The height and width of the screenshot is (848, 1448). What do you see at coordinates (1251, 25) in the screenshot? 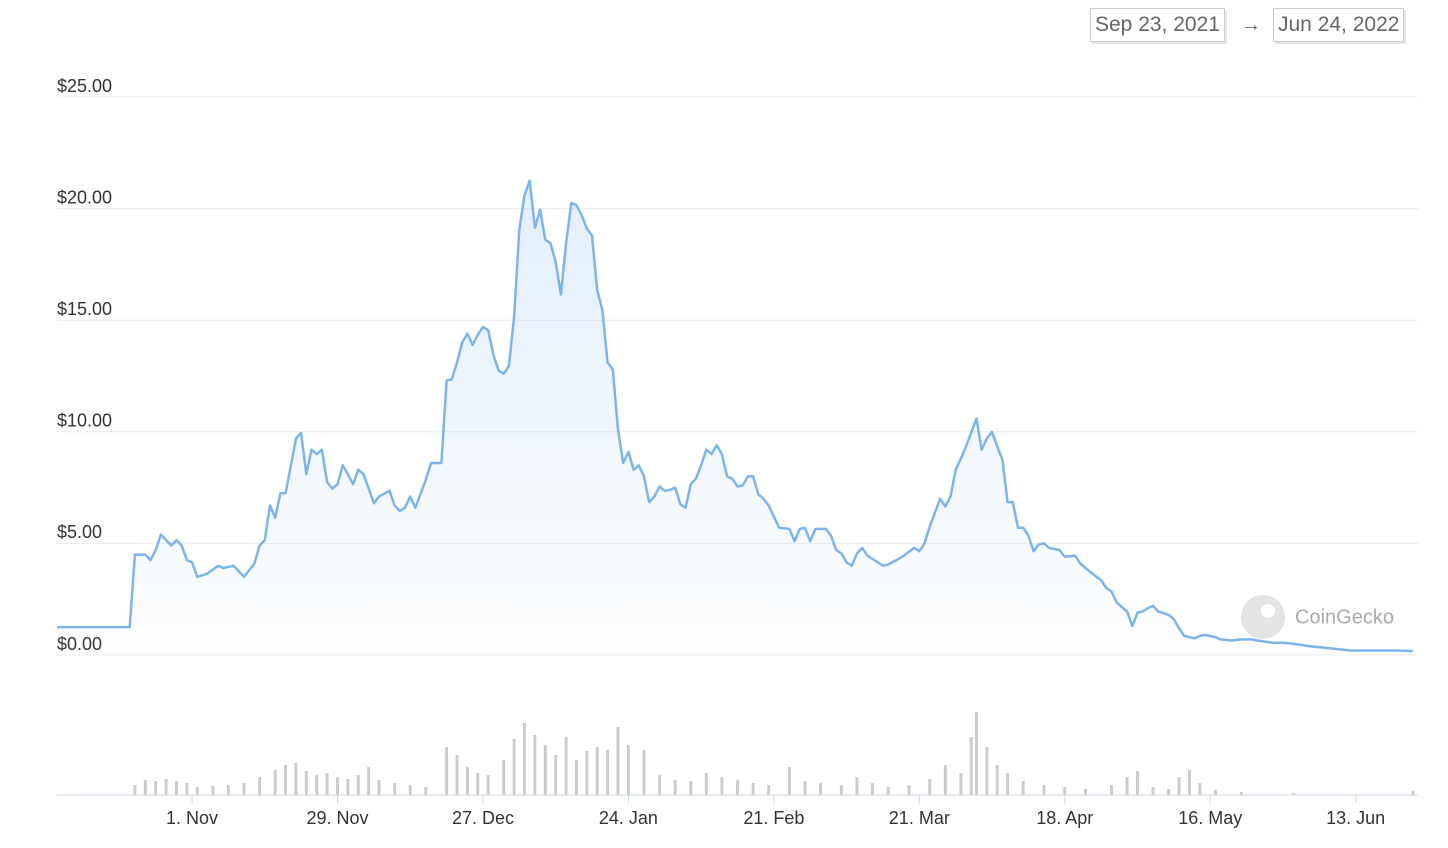
I see `range-arrow: →` at bounding box center [1251, 25].